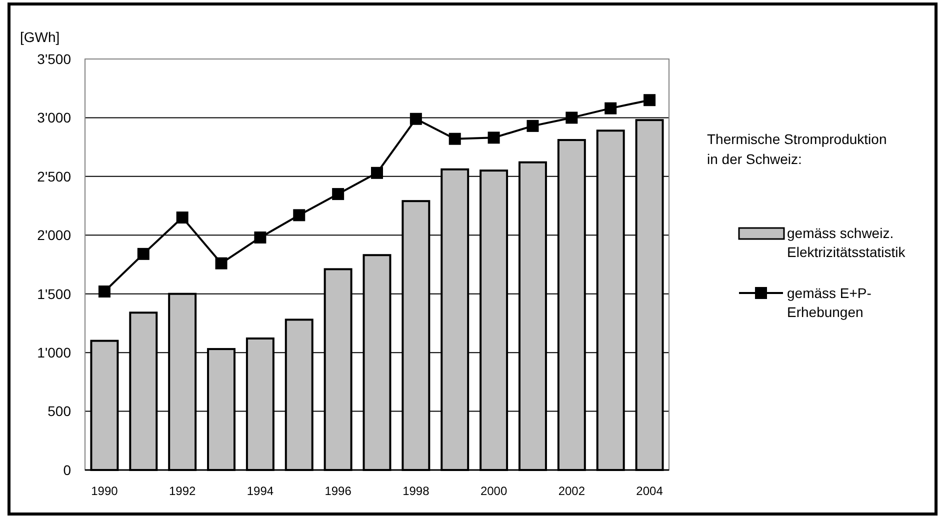 The width and height of the screenshot is (938, 516). I want to click on legend-label: gemäss E+P-Erhebungen, so click(829, 302).